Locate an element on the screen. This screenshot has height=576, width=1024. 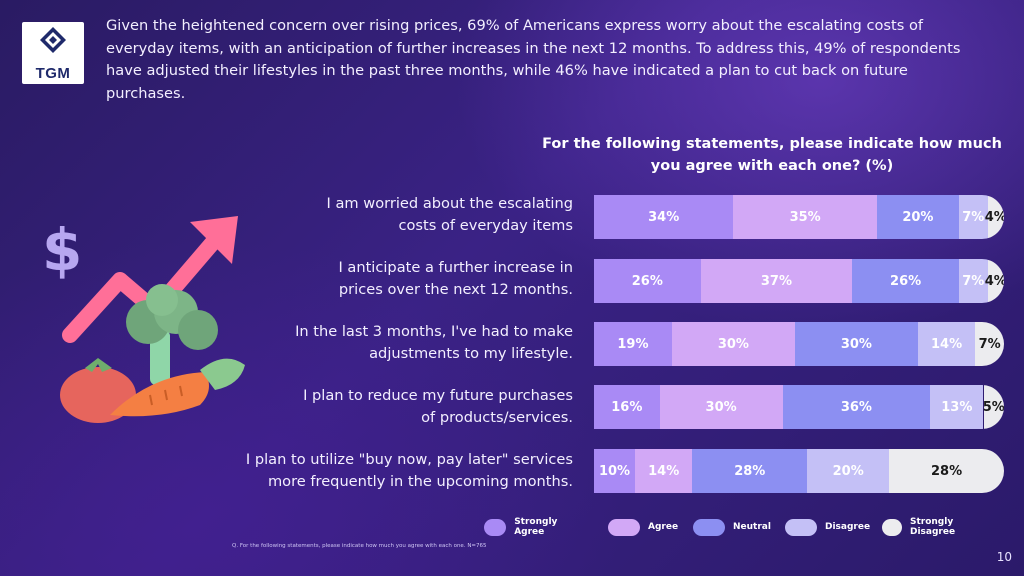
bar-row: 34% 35% 20% 7%4% is located at coordinates (799, 217).